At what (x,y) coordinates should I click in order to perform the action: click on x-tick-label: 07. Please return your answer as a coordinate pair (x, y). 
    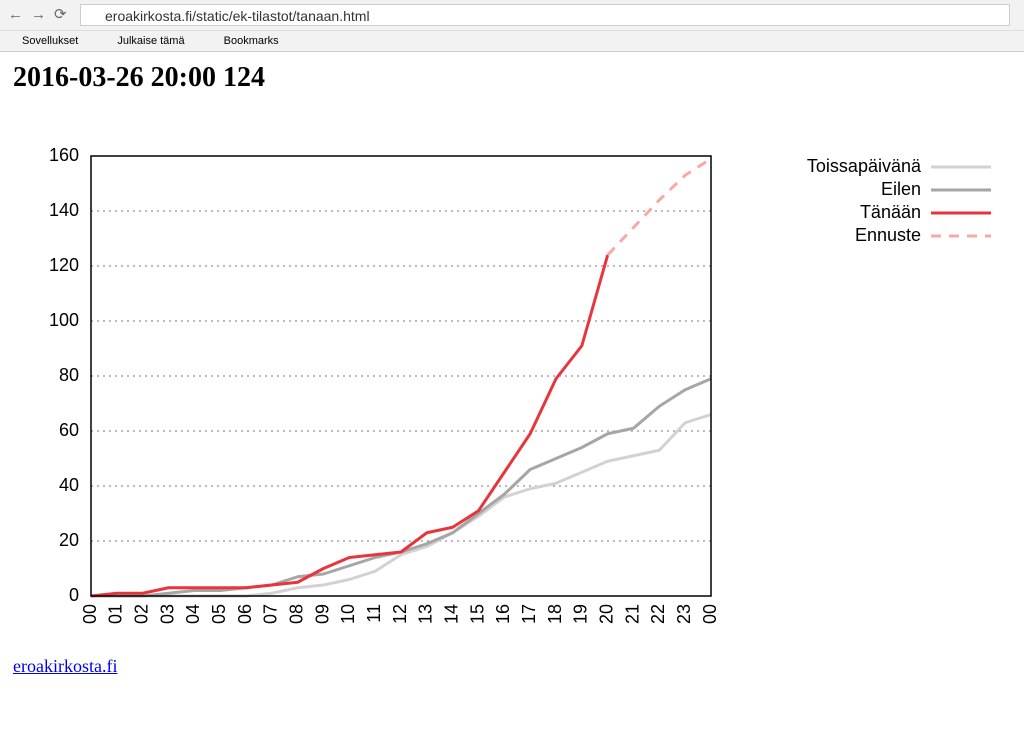
    Looking at the image, I should click on (271, 614).